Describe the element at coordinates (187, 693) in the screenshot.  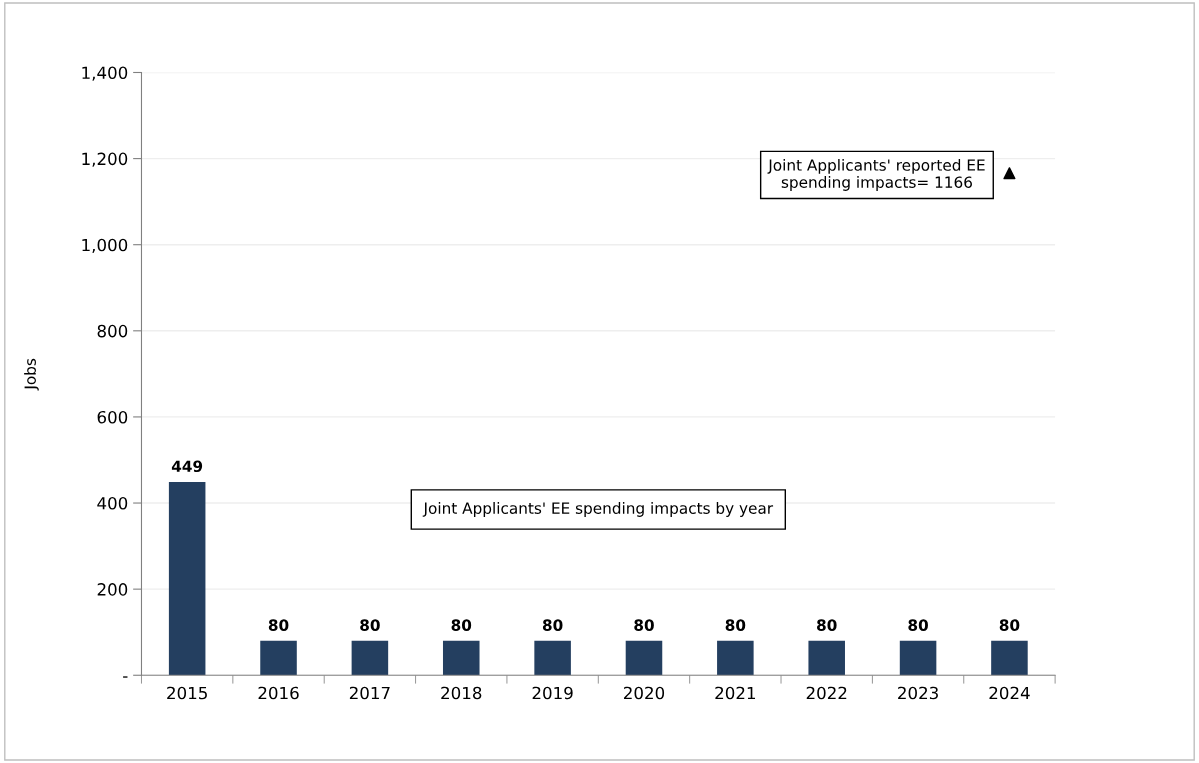
I see `x-tick-label: 2015` at that location.